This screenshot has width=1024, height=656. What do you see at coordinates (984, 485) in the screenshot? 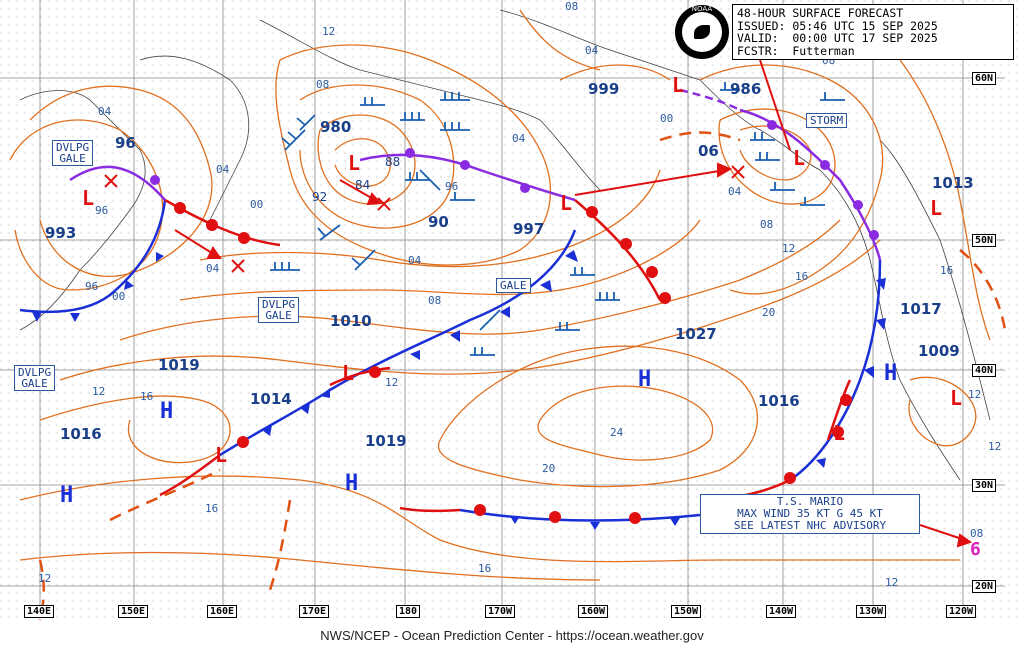
I see `latitude-label: 30N` at bounding box center [984, 485].